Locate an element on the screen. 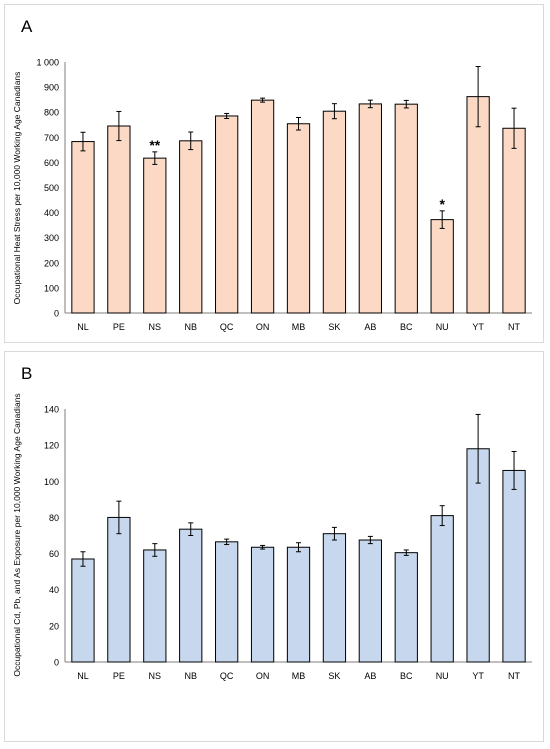 The height and width of the screenshot is (749, 550). y-tick-label: 200 is located at coordinates (51, 263).